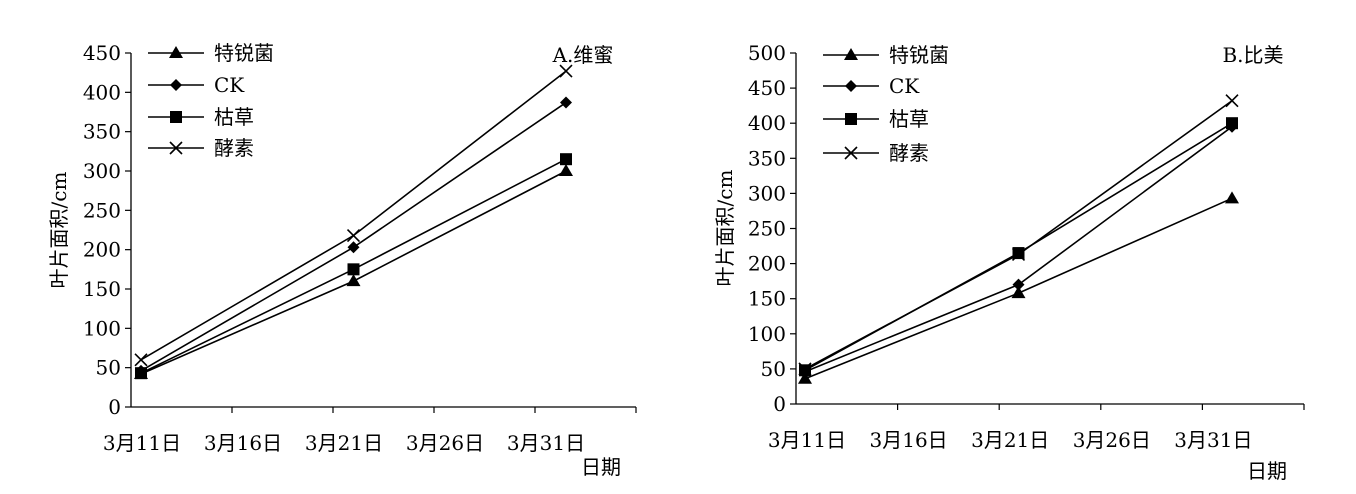 This screenshot has width=1356, height=494. I want to click on chart-title: A.维蜜, so click(583, 55).